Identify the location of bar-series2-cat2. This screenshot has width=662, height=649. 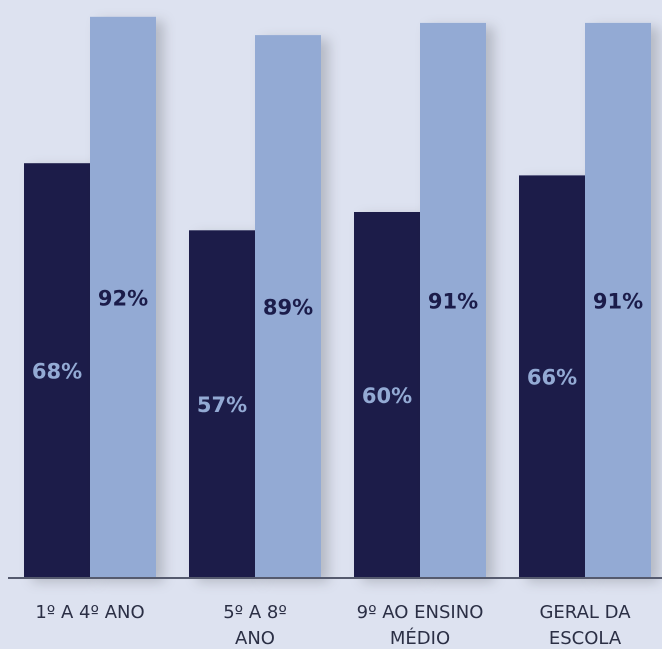
(288, 307).